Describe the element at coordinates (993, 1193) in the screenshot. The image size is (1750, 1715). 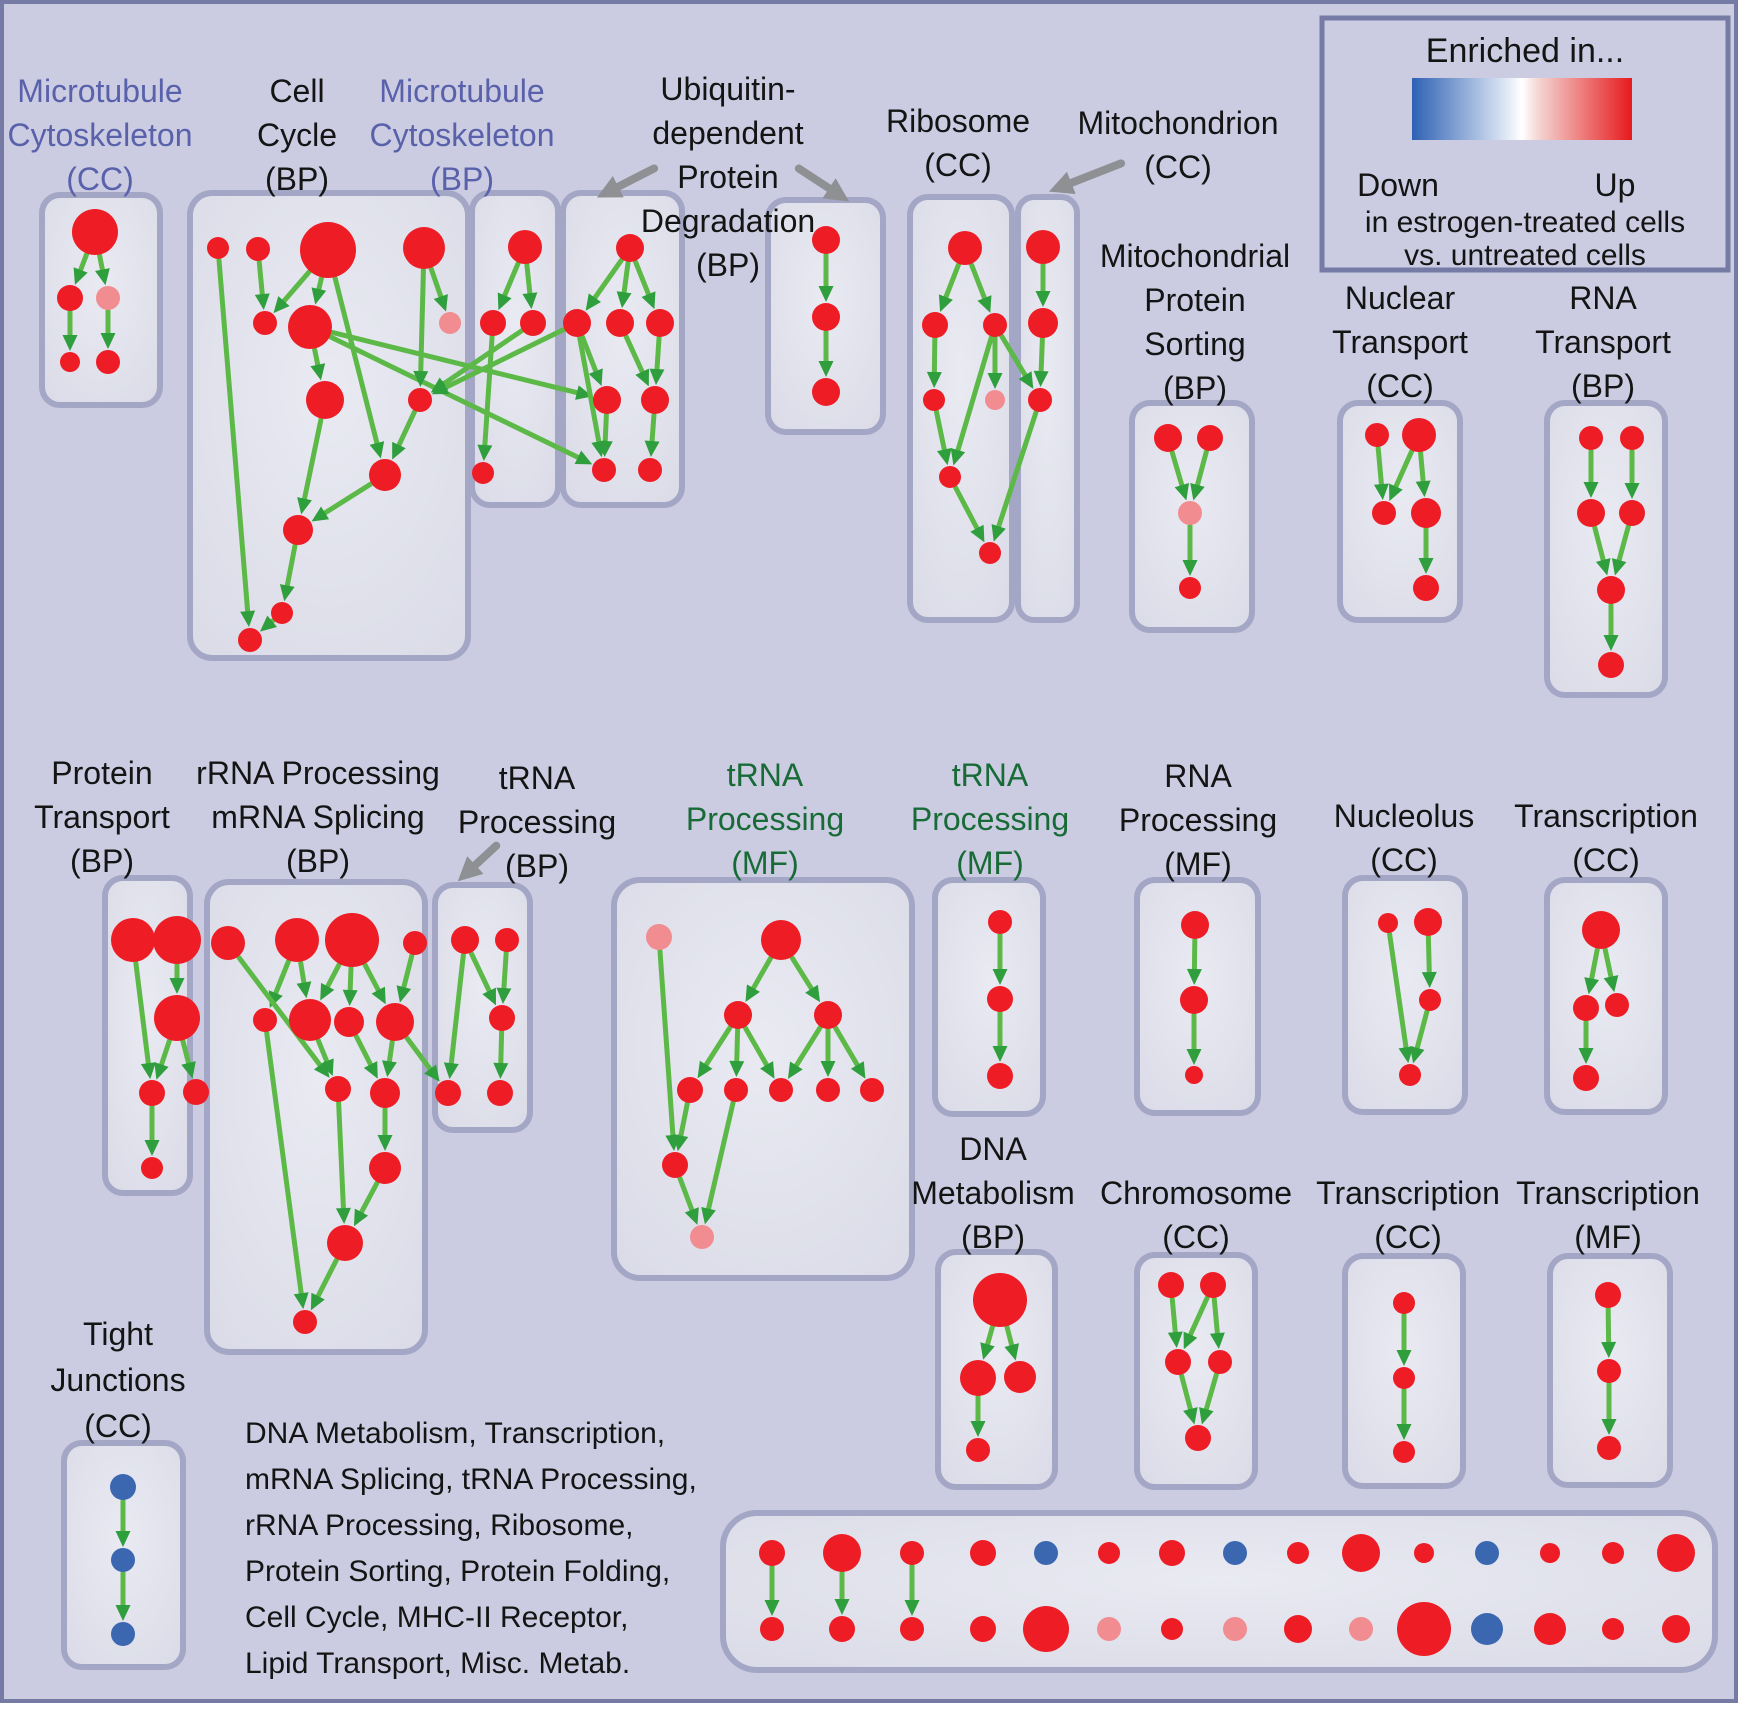
I see `group-label-line: Metabolism` at that location.